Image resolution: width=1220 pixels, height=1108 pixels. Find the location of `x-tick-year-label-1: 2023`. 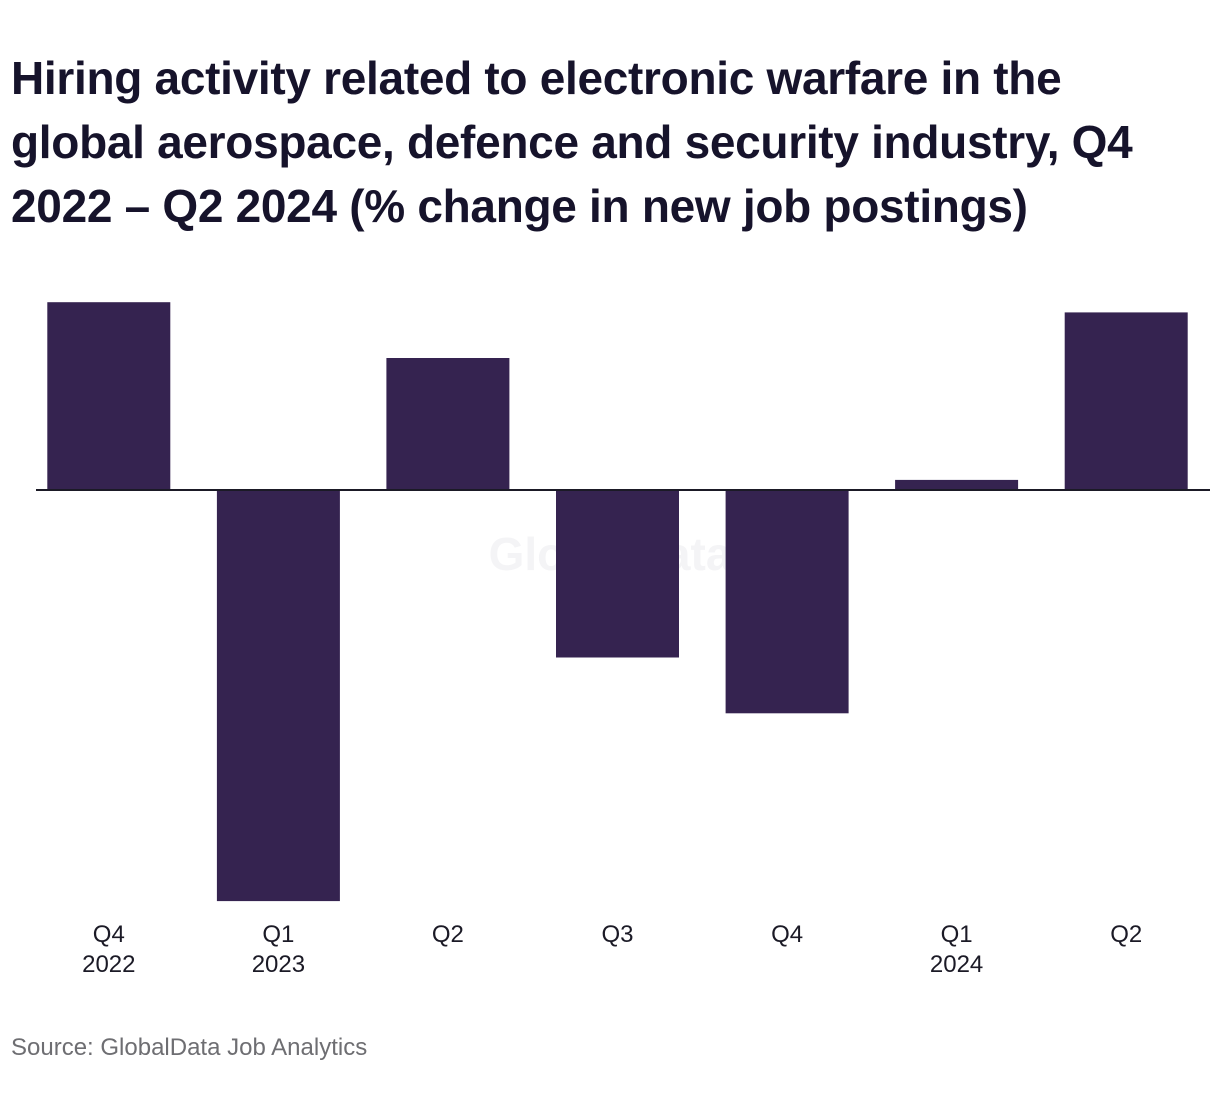

x-tick-year-label-1: 2023 is located at coordinates (278, 964).